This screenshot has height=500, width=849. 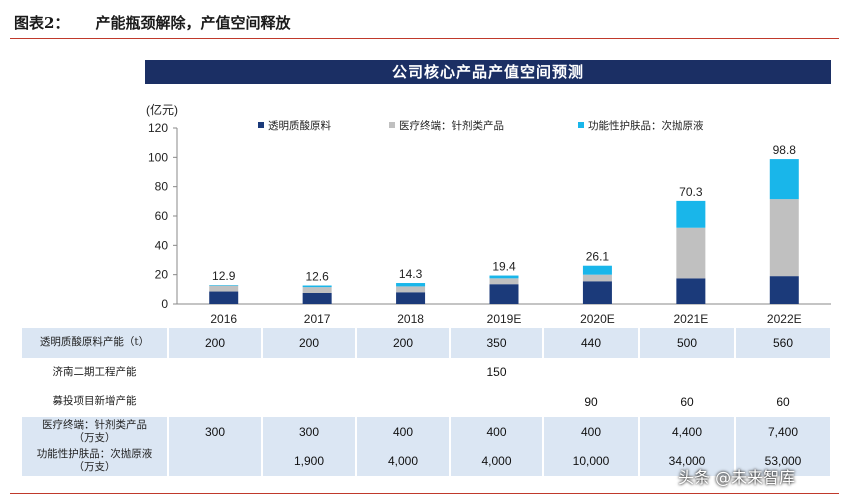 What do you see at coordinates (392, 125) in the screenshot?
I see `legend-swatch-medical` at bounding box center [392, 125].